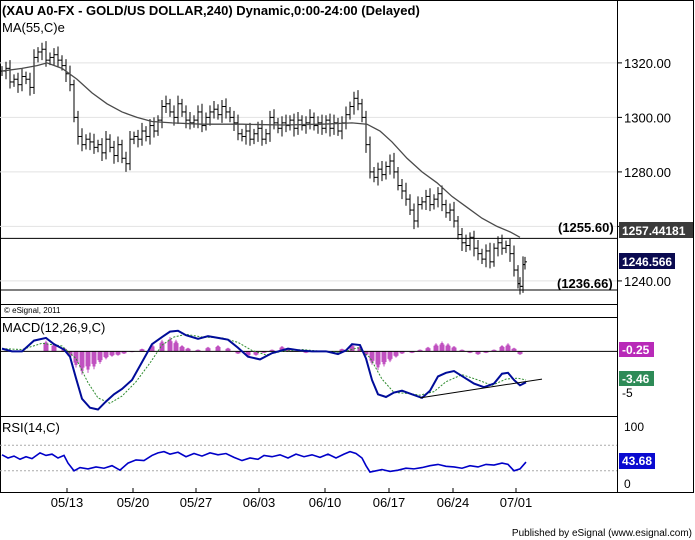 The image size is (695, 540). I want to click on x-tick-label: 05/27, so click(196, 502).